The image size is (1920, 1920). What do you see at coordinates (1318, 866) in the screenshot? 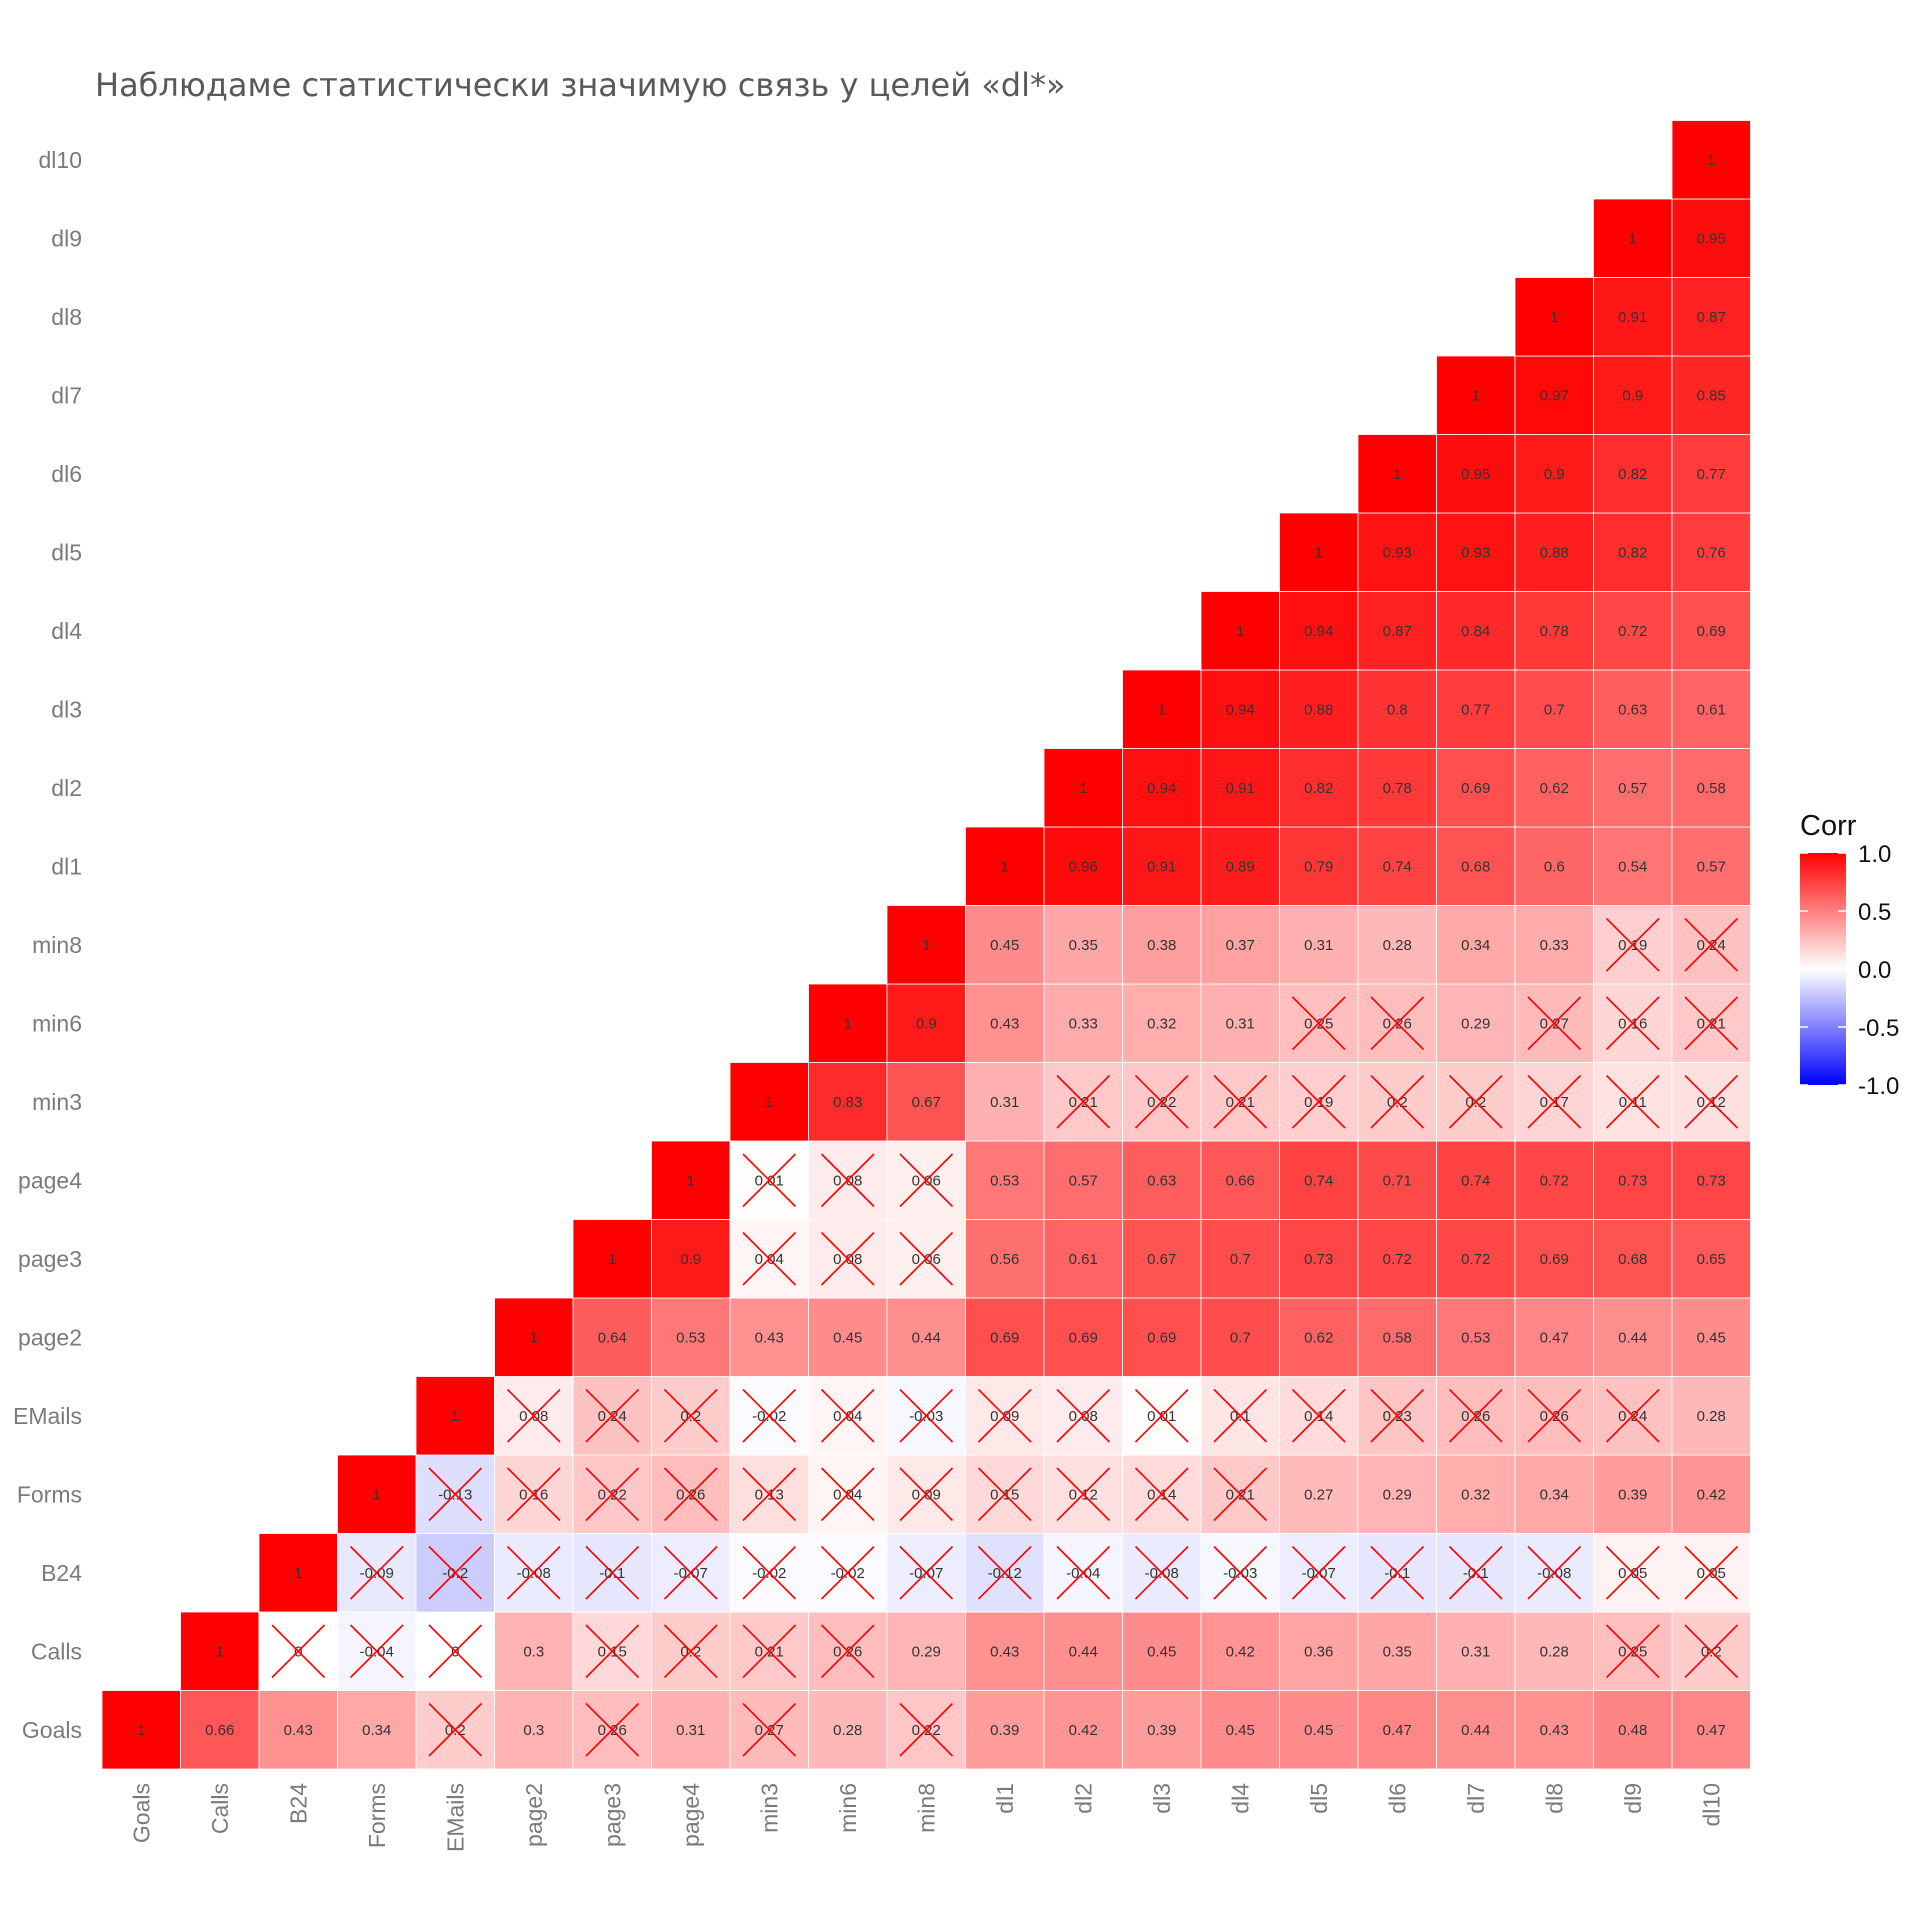
I see `cell-value: 0.79` at bounding box center [1318, 866].